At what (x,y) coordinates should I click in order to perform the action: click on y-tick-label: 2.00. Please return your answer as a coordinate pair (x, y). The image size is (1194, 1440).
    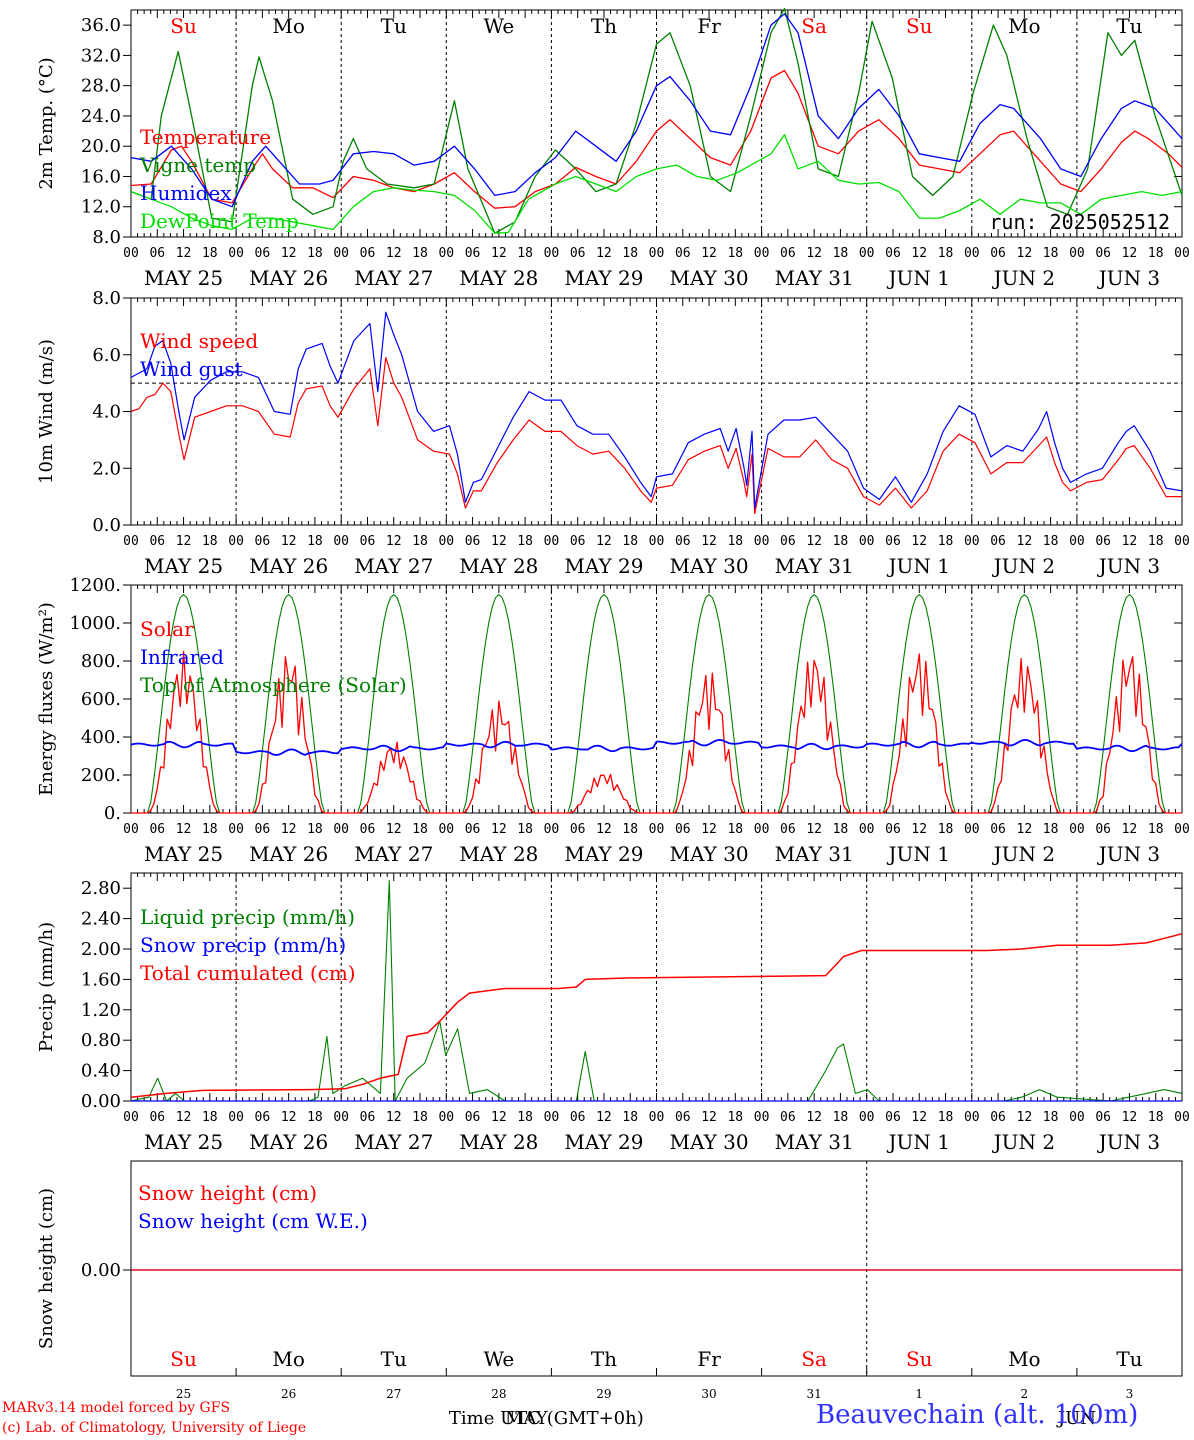
    Looking at the image, I should click on (101, 949).